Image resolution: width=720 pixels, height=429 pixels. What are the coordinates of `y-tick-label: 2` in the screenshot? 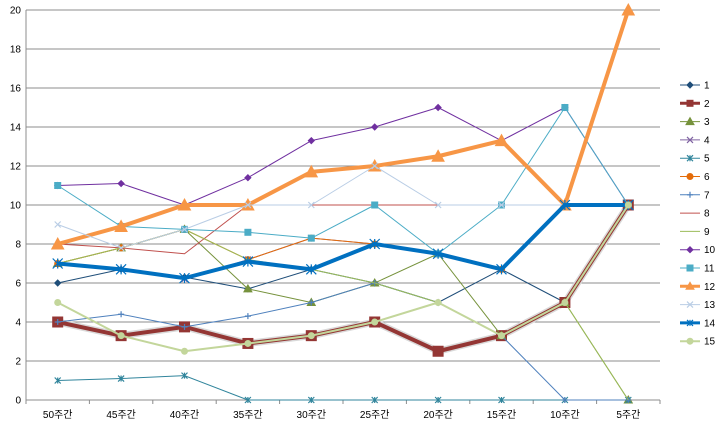 It's located at (18, 362).